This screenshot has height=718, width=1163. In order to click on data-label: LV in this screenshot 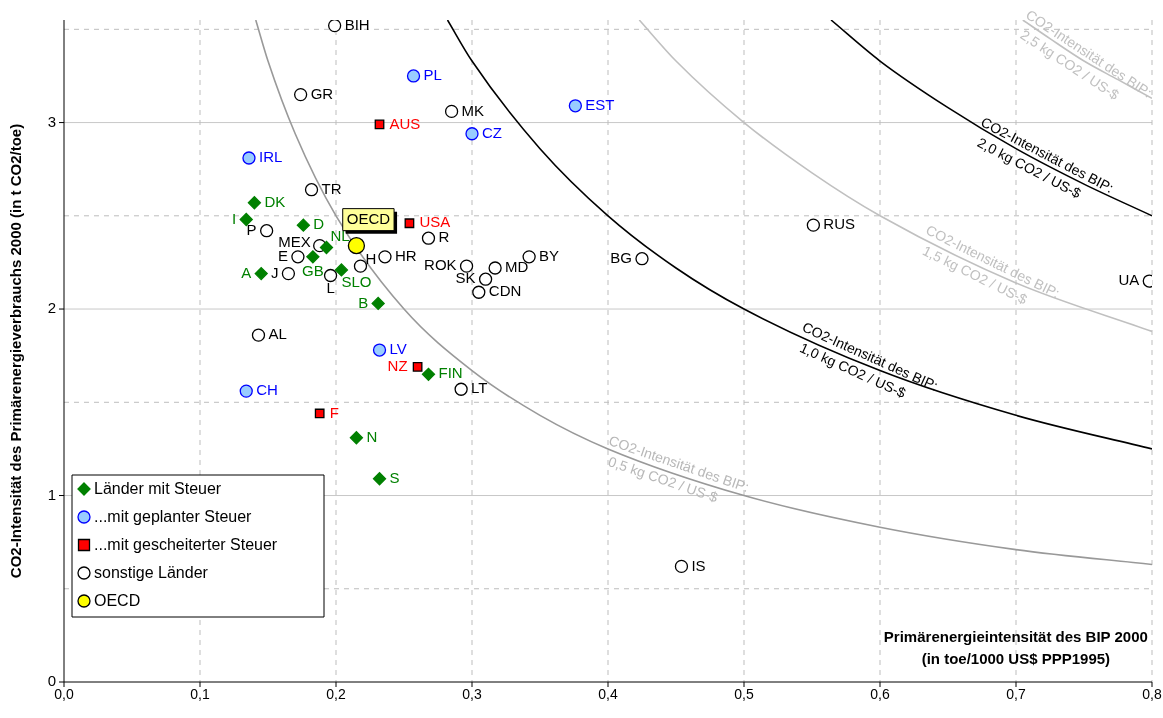, I will do `click(398, 349)`.